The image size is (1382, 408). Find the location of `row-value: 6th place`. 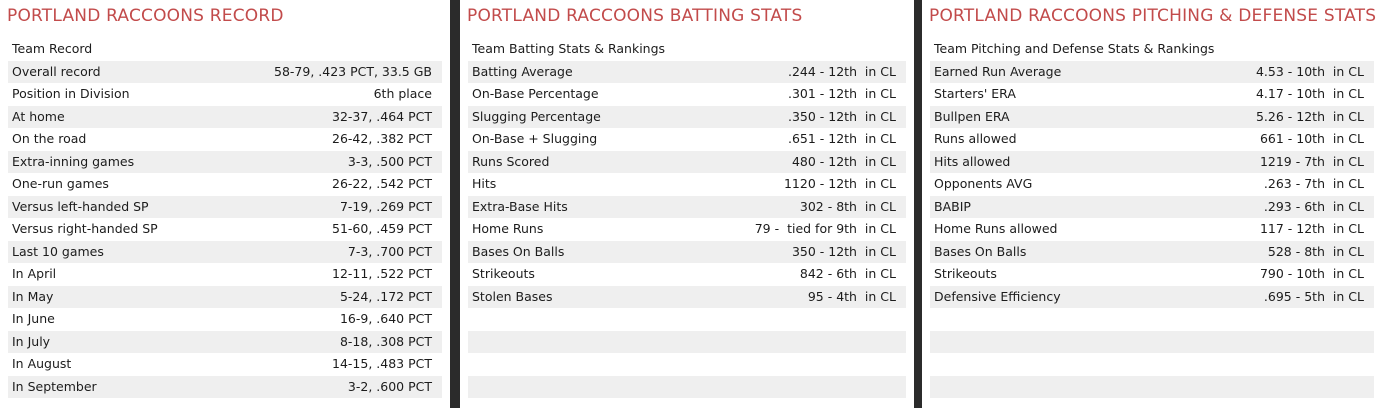

row-value: 6th place is located at coordinates (402, 93).